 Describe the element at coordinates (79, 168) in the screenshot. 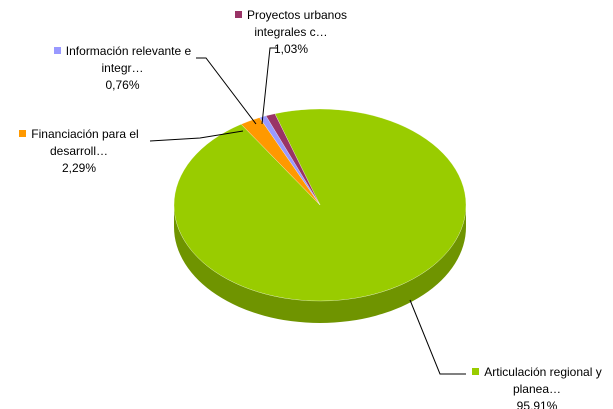

I see `value-label: 2,29%` at that location.